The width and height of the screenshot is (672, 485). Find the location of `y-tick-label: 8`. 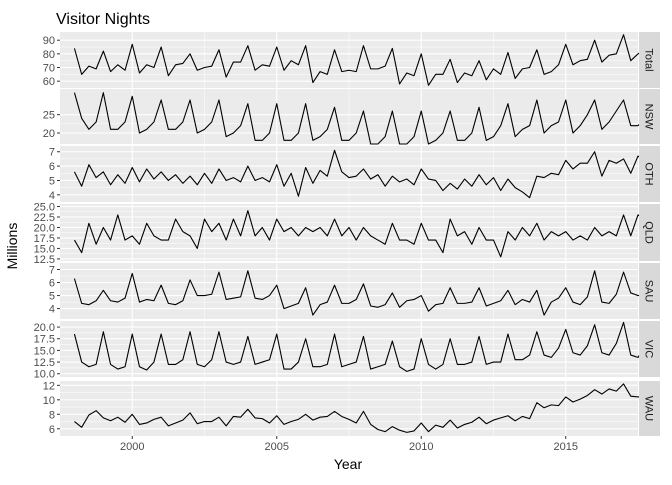

y-tick-label: 8 is located at coordinates (52, 415).